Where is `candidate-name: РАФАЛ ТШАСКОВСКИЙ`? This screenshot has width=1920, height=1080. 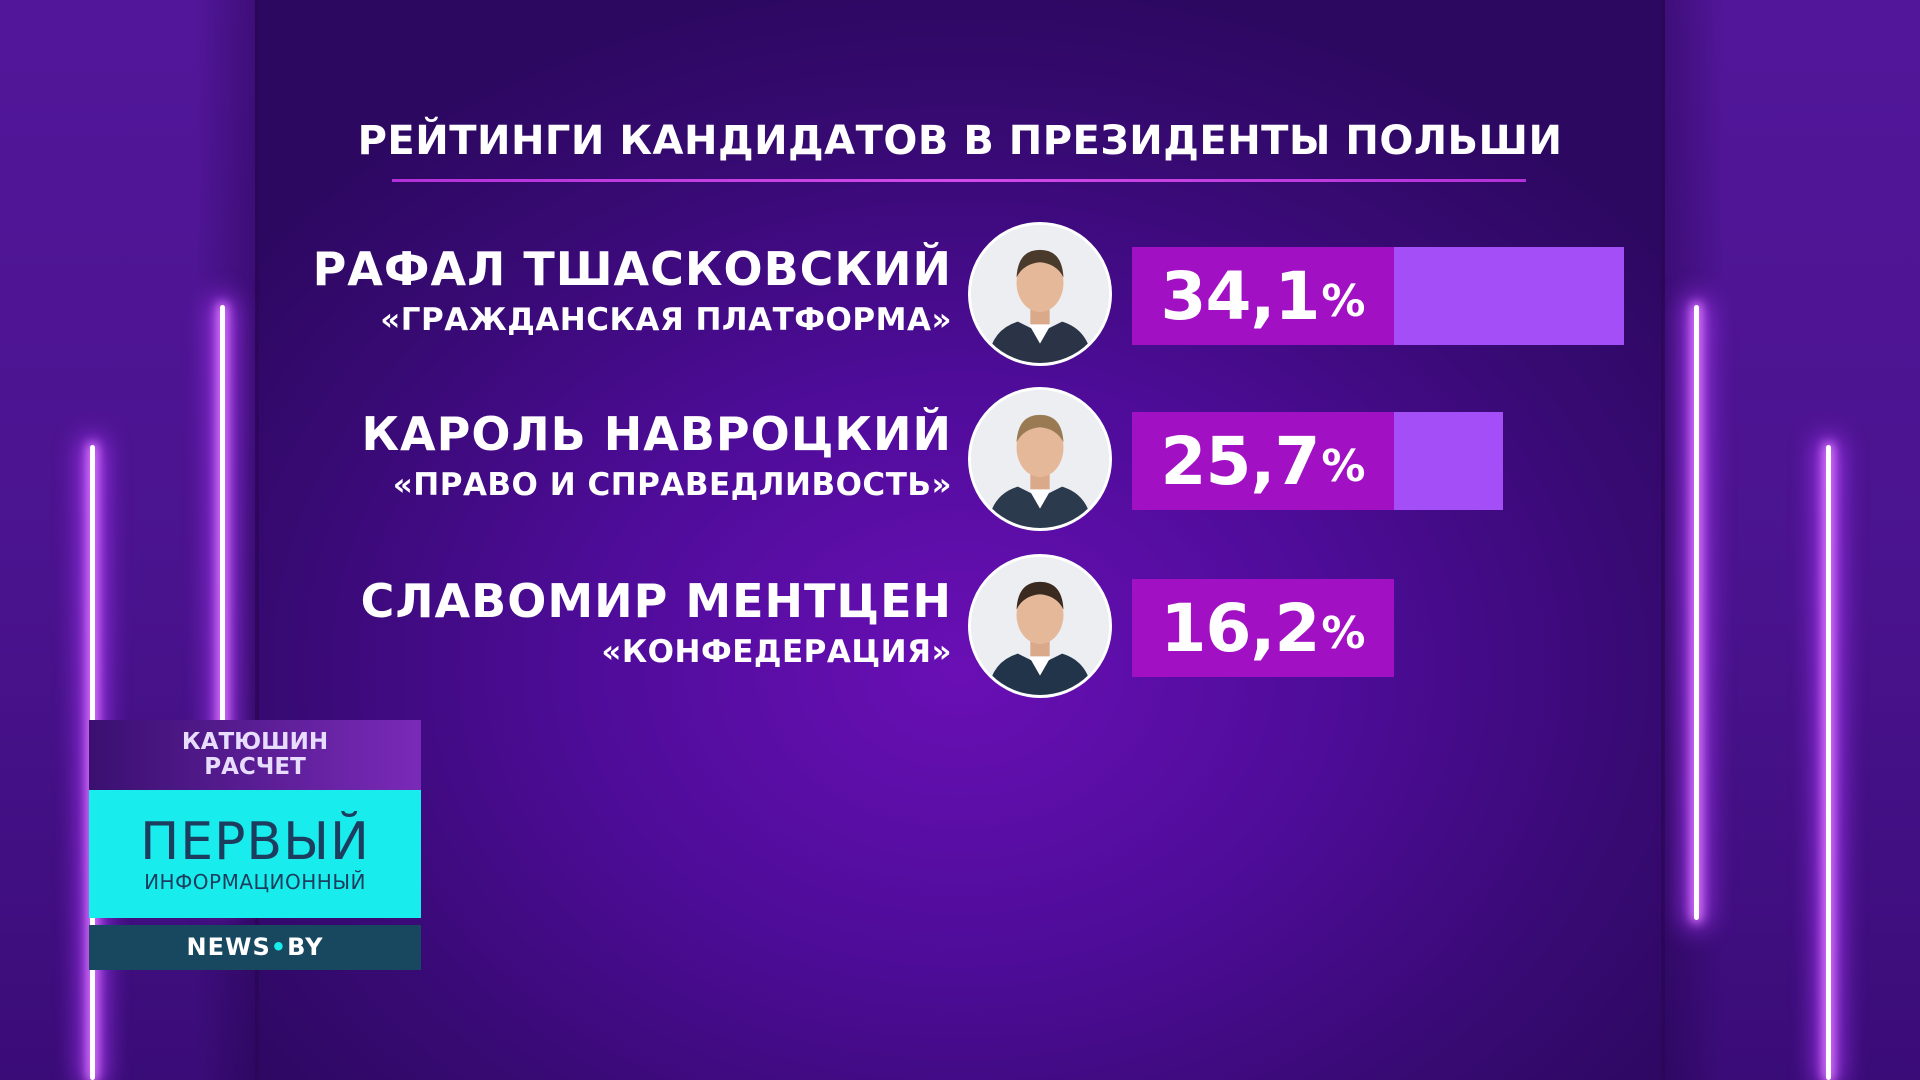 candidate-name: РАФАЛ ТШАСКОВСКИЙ is located at coordinates (632, 269).